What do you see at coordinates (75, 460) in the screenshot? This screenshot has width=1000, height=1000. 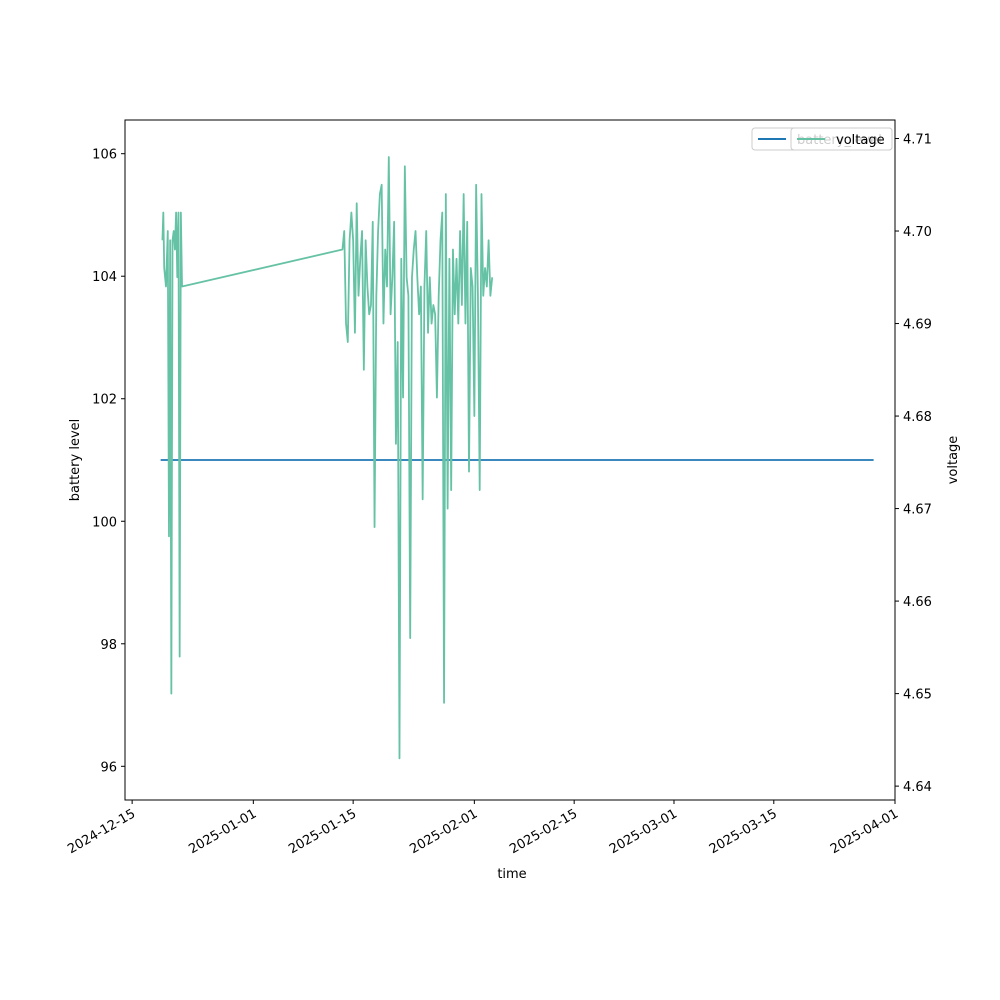 I see `y-axis-left-label: battery level` at bounding box center [75, 460].